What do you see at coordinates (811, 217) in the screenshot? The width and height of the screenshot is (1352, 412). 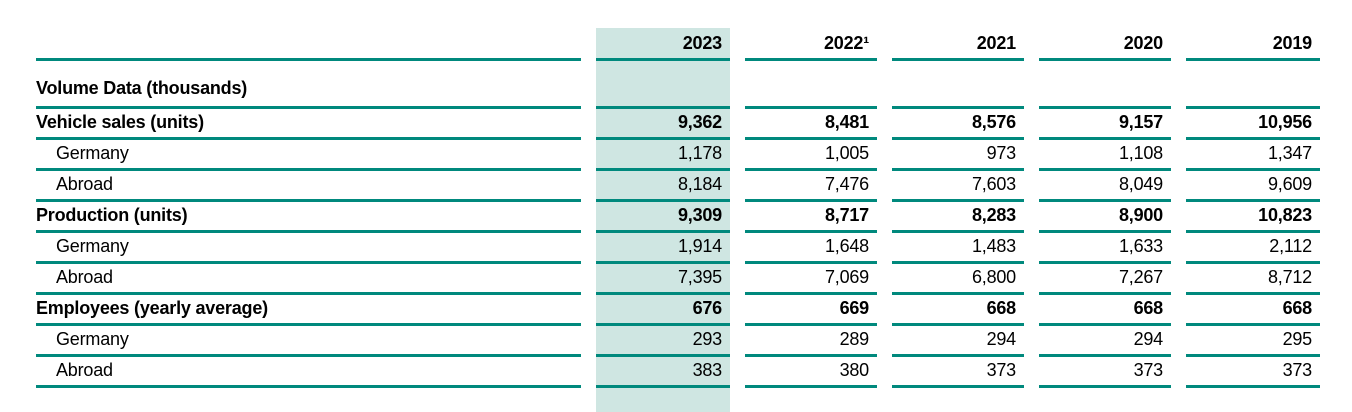 I see `value-cell: 8,717` at bounding box center [811, 217].